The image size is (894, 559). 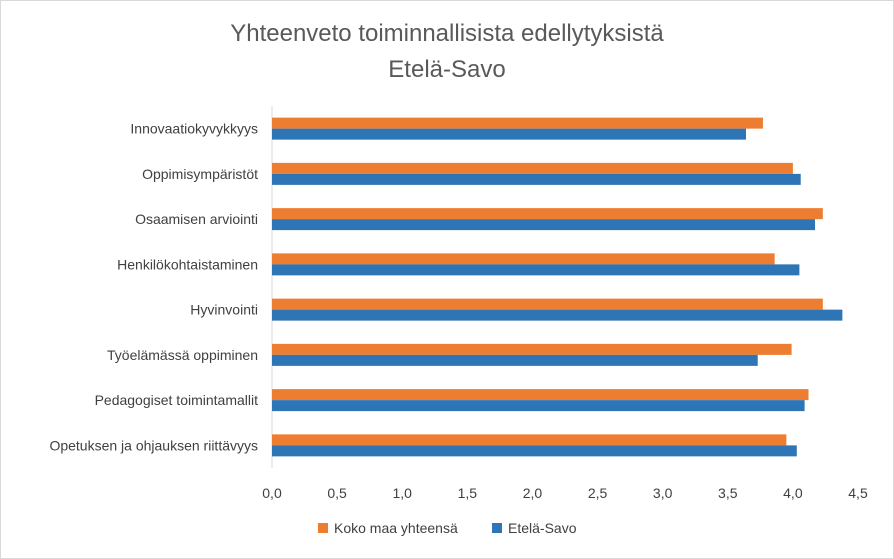 What do you see at coordinates (272, 493) in the screenshot?
I see `x-tick-label: 0,0` at bounding box center [272, 493].